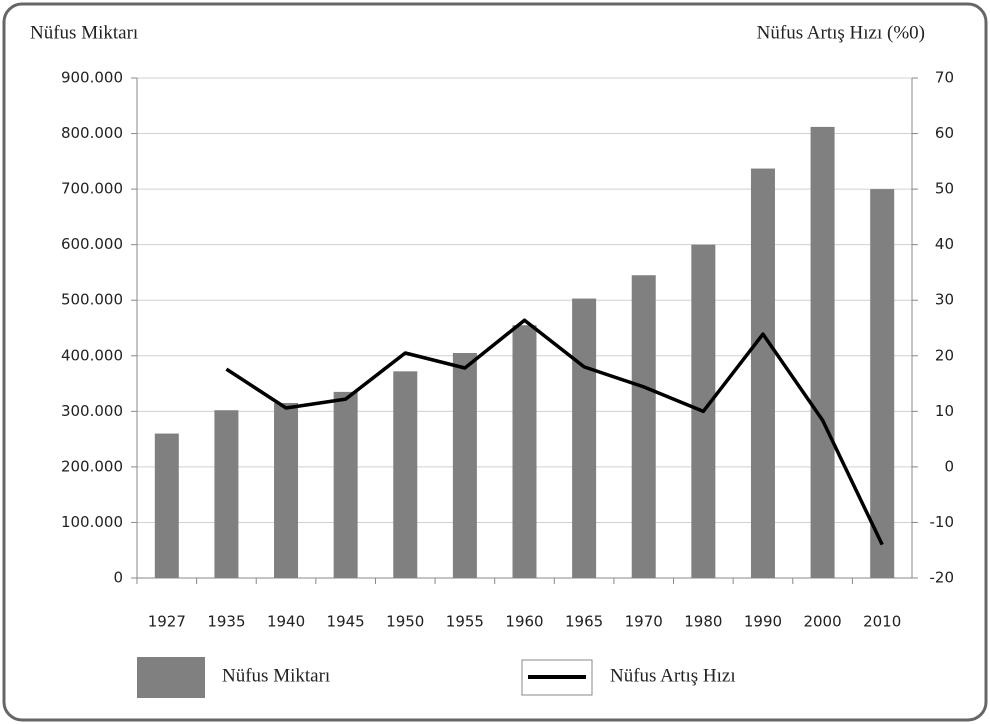 The height and width of the screenshot is (724, 990). I want to click on x-tick-label: 2010, so click(882, 622).